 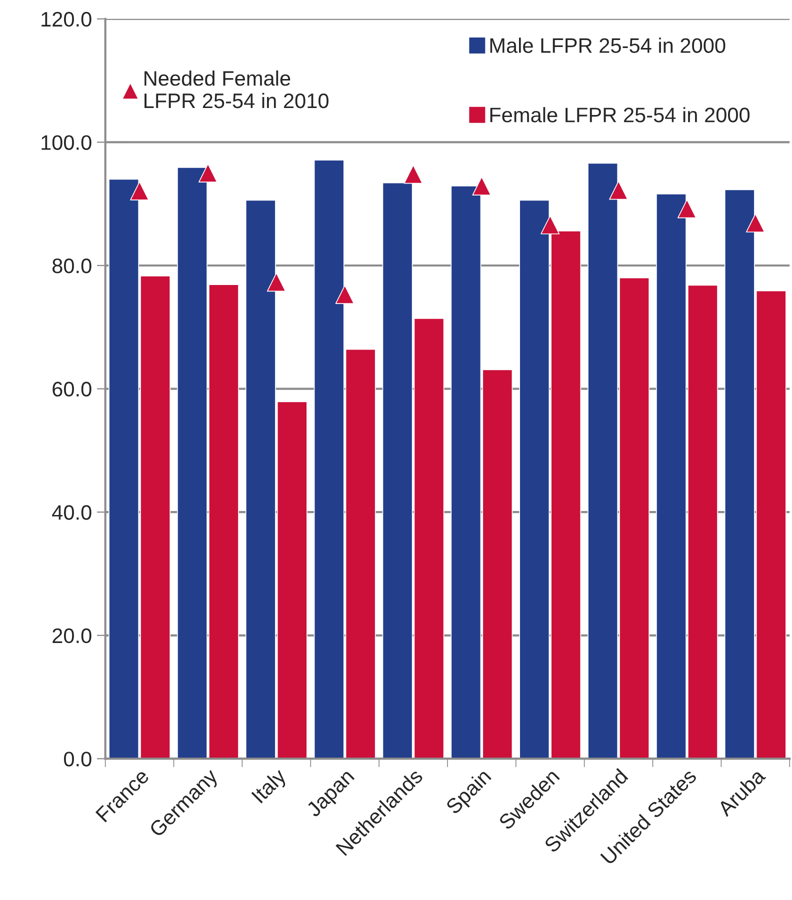 What do you see at coordinates (608, 45) in the screenshot?
I see `legend-label: Male LFPR 25-54 in 2000` at bounding box center [608, 45].